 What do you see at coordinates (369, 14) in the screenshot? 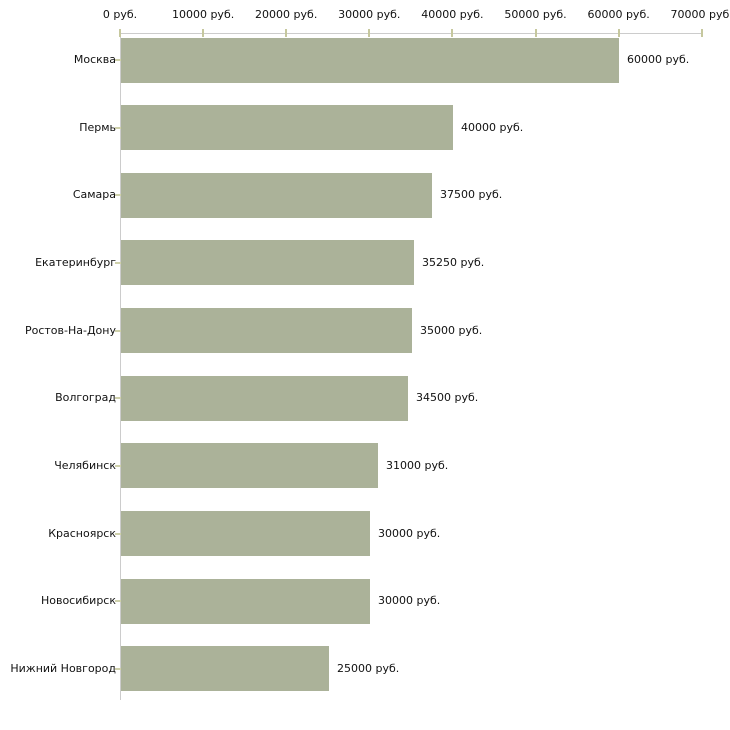
I see `x-axis-tick-label: 30000 руб.` at bounding box center [369, 14].